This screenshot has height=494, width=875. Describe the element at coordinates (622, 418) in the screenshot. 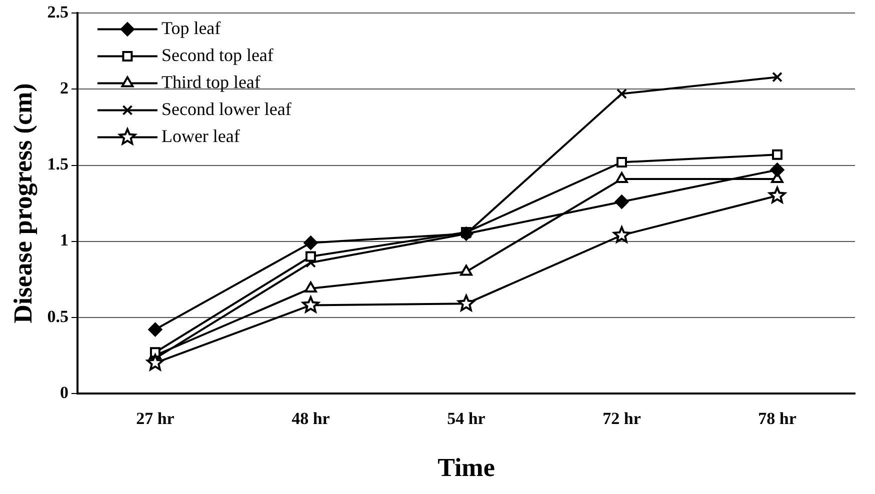

I see `x-tick-label: 72 hr` at that location.